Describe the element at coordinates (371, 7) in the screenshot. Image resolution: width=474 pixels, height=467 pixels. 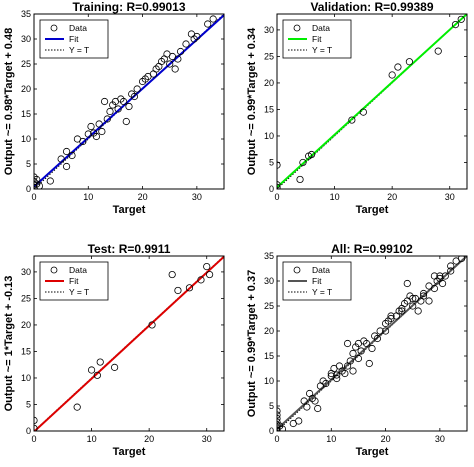
I see `chart-title: Validation: R=0.99389` at that location.